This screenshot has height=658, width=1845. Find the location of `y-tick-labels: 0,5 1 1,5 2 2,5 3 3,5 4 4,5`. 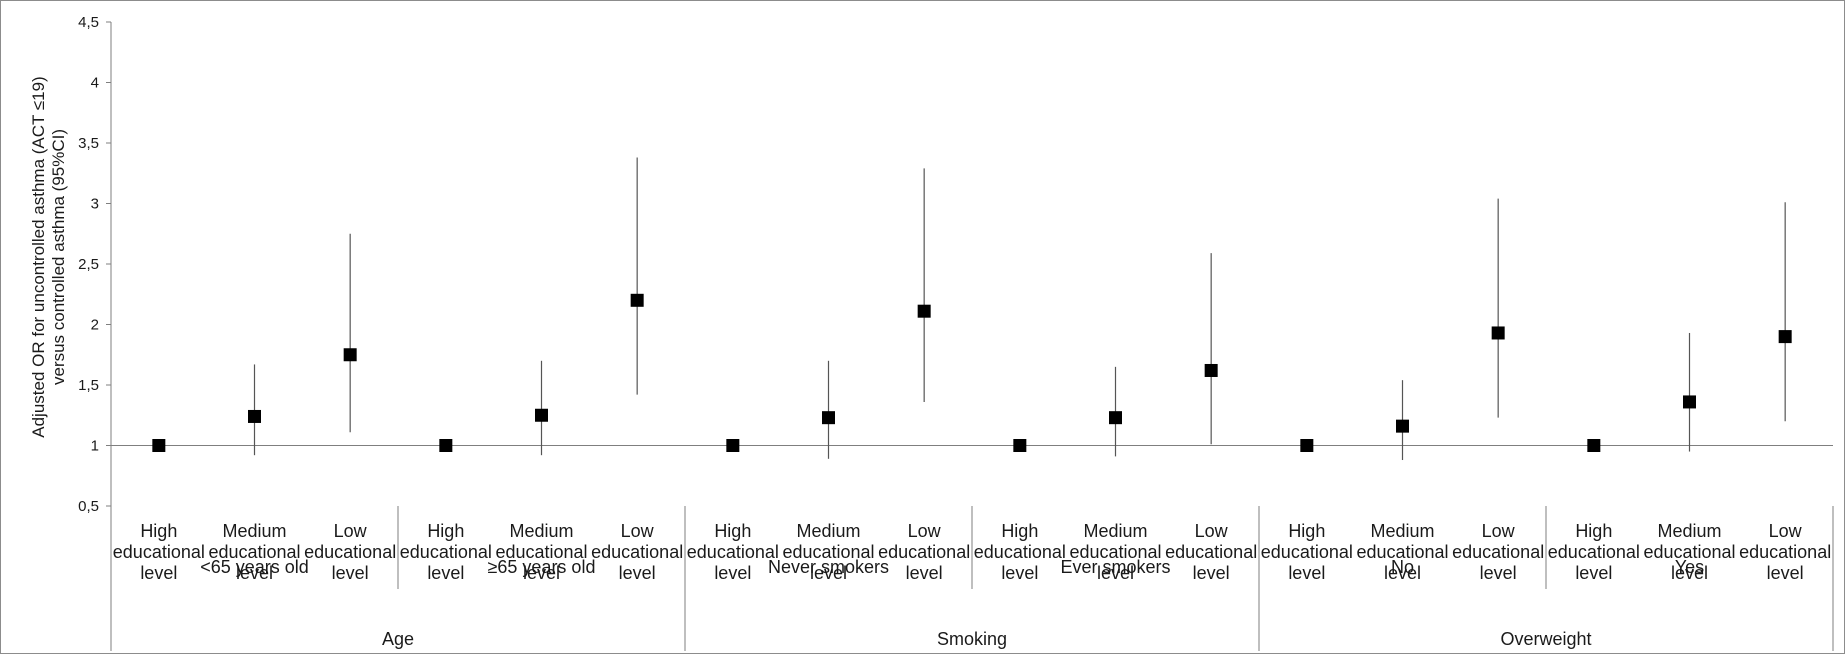

y-tick-labels: 0,5 1 1,5 2 2,5 3 3,5 4 4,5 is located at coordinates (88, 264).